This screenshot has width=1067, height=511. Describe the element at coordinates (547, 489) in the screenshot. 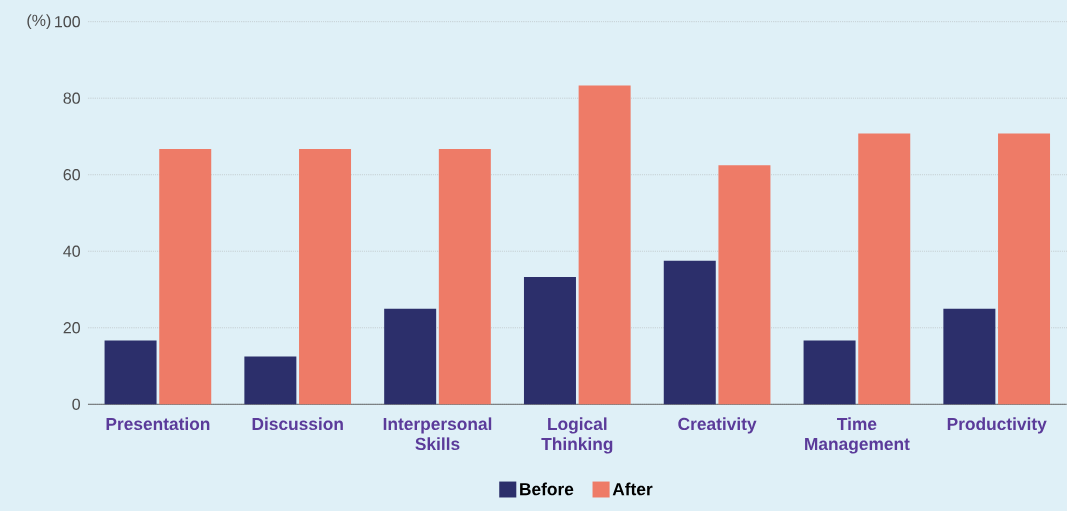

I see `legend-label: Before` at that location.